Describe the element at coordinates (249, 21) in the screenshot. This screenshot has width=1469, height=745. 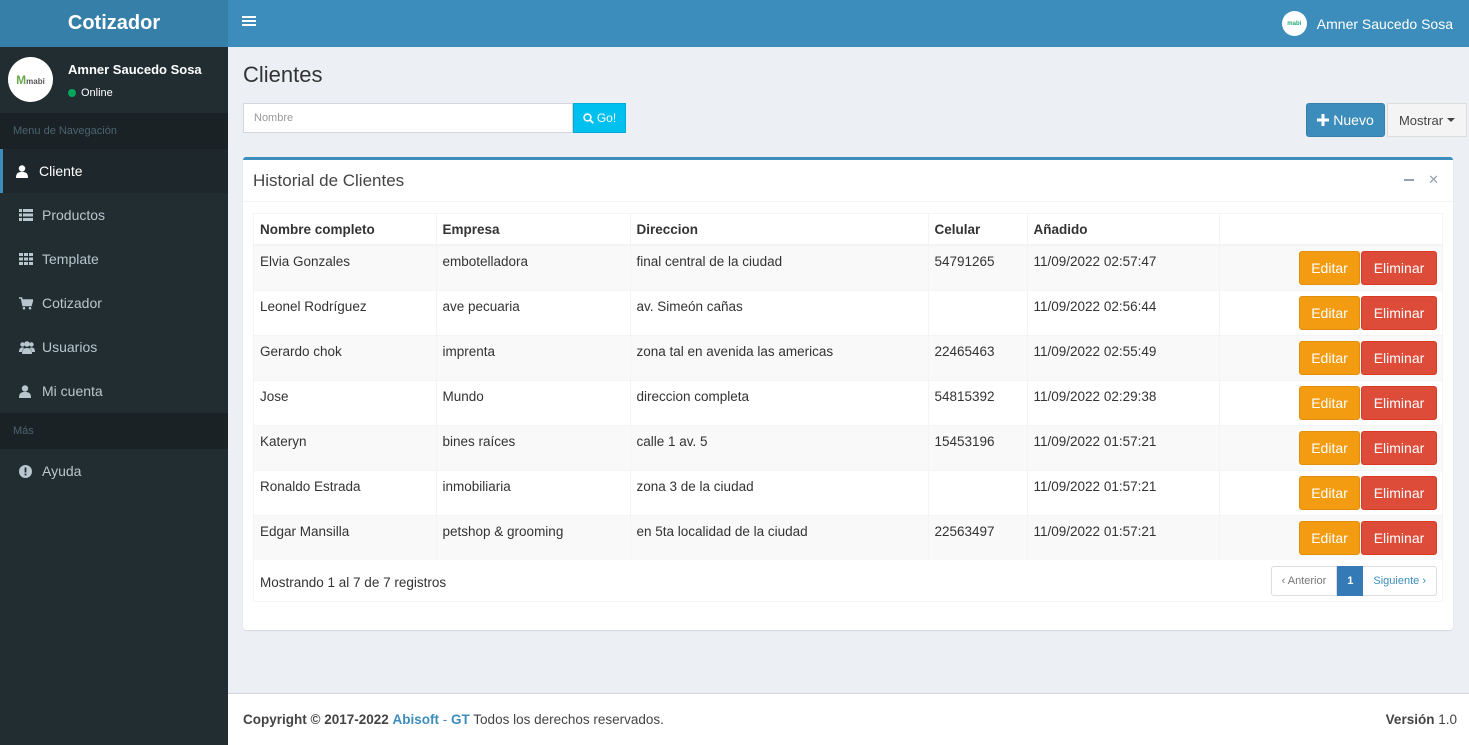
I see `sidebar-toggle-icon` at that location.